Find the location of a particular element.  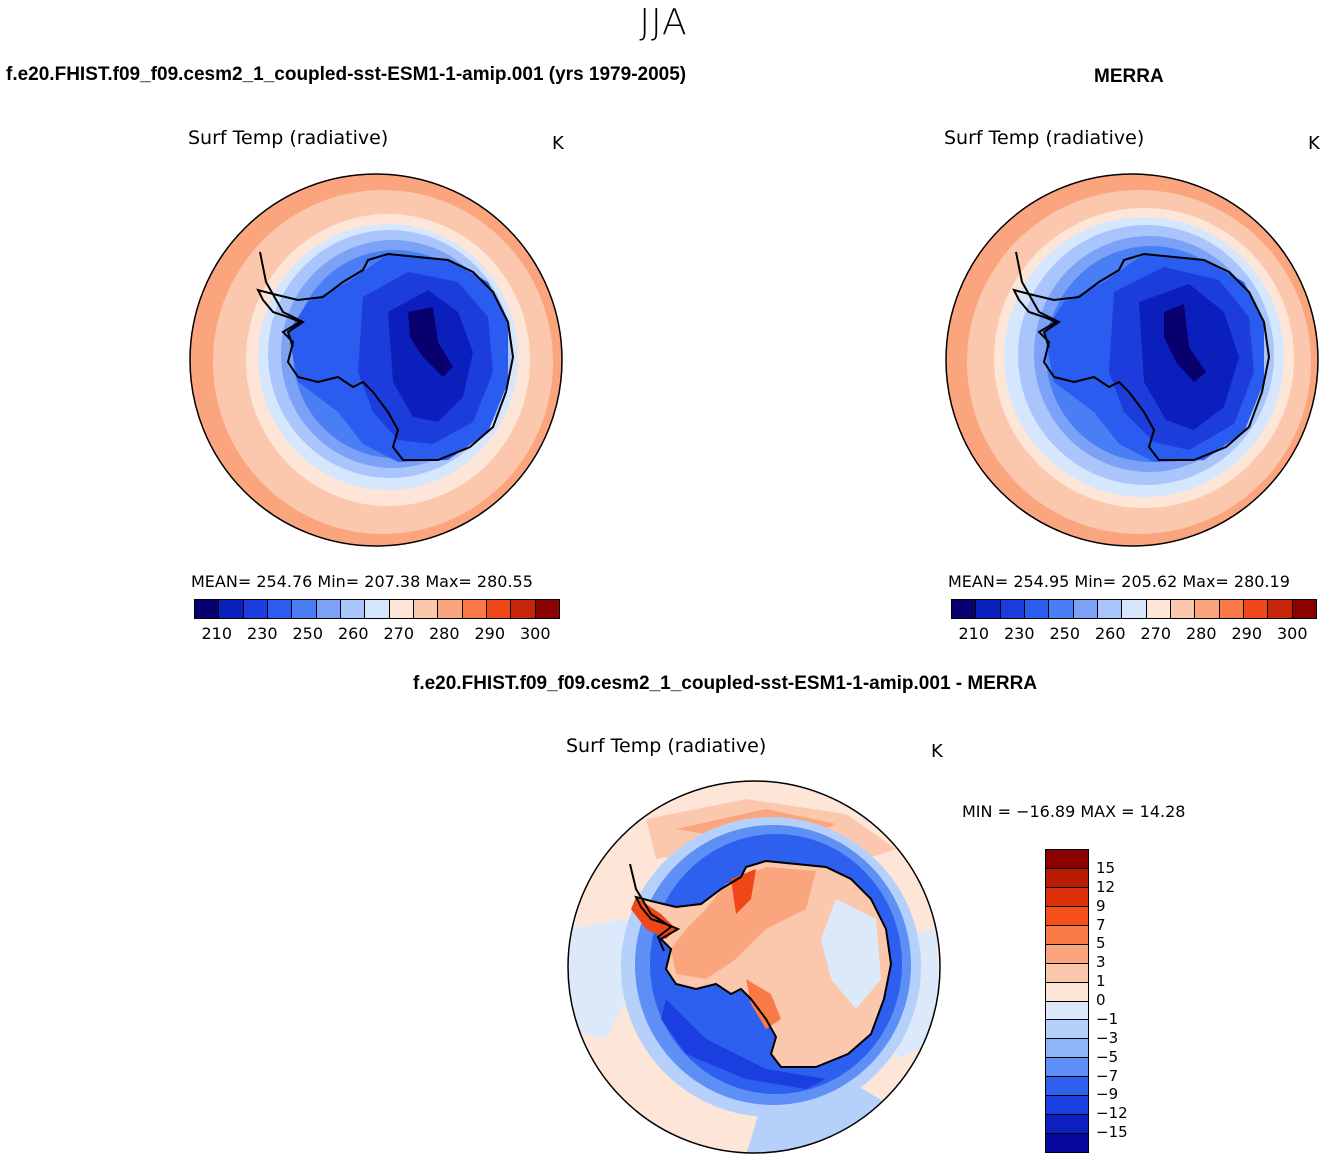

model-colorbar-tick-label: 210 is located at coordinates (217, 633).